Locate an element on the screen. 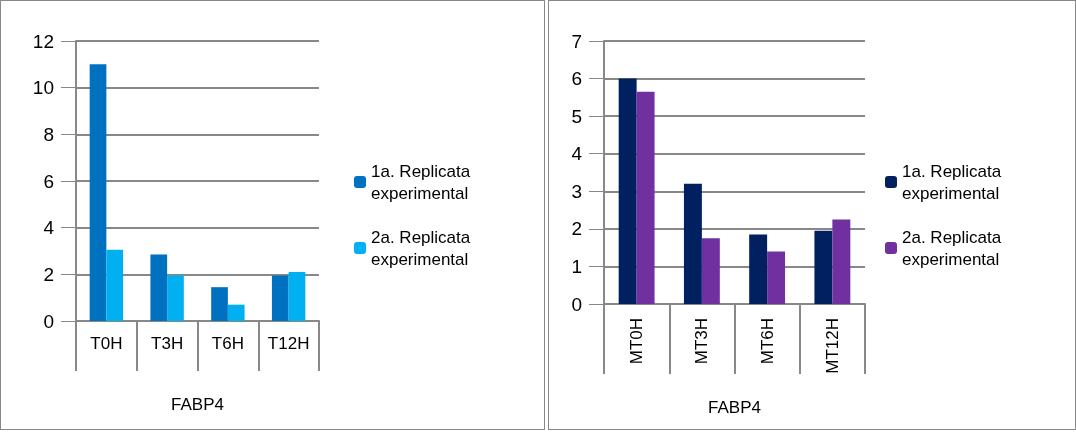 The width and height of the screenshot is (1076, 432). x-tick-label: MT12H is located at coordinates (832, 346).